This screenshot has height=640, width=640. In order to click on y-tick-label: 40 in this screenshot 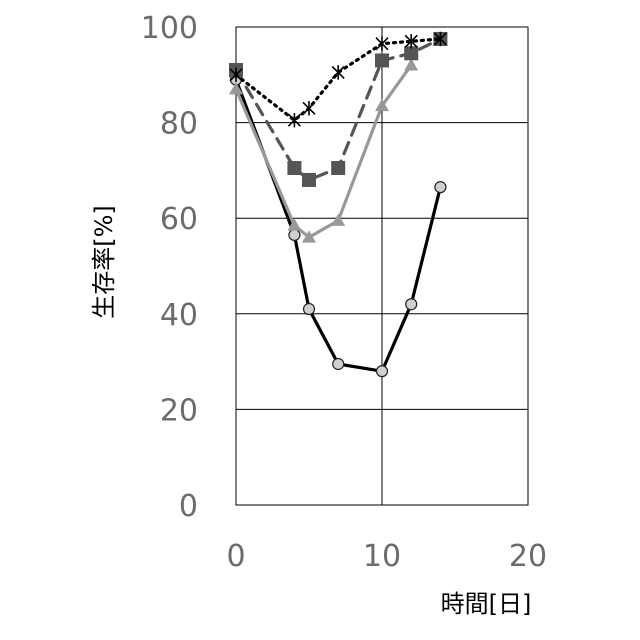, I will do `click(179, 315)`.